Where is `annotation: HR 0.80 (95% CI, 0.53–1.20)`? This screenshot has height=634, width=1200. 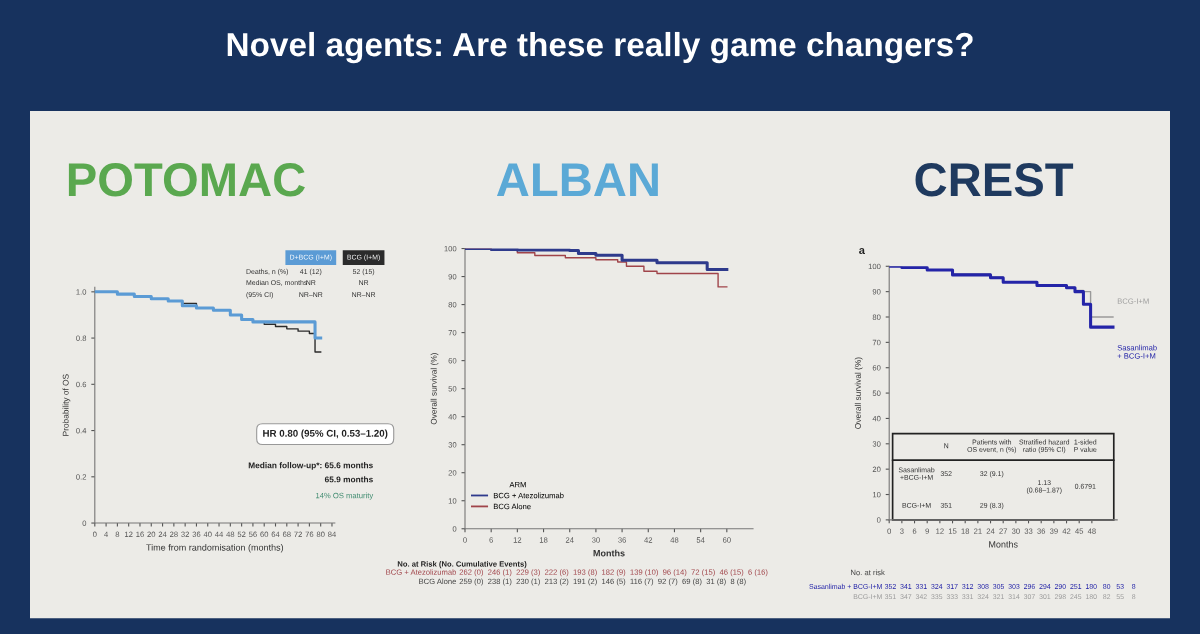
annotation: HR 0.80 (95% CI, 0.53–1.20) is located at coordinates (325, 434).